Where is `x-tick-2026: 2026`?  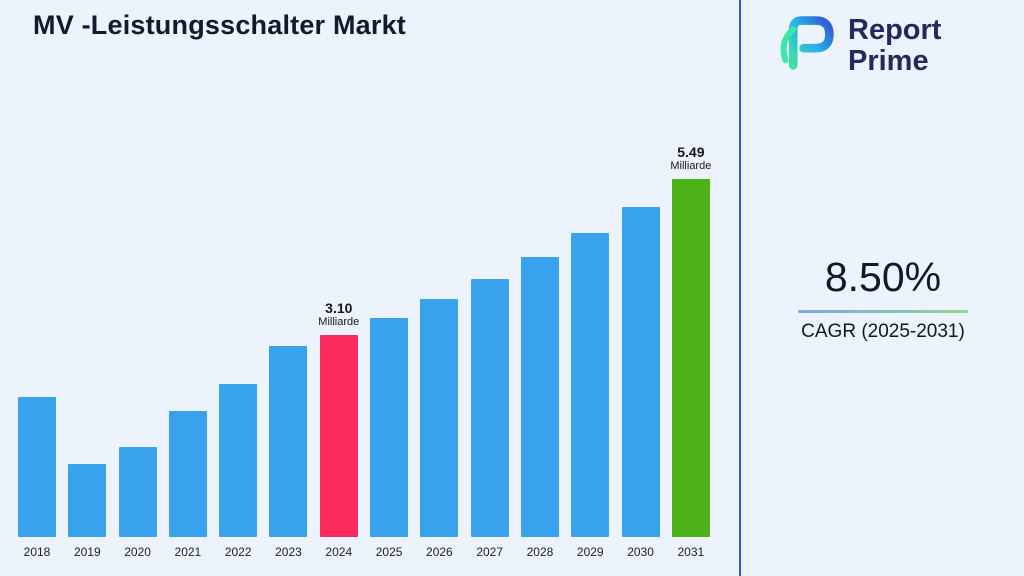
x-tick-2026: 2026 is located at coordinates (439, 552).